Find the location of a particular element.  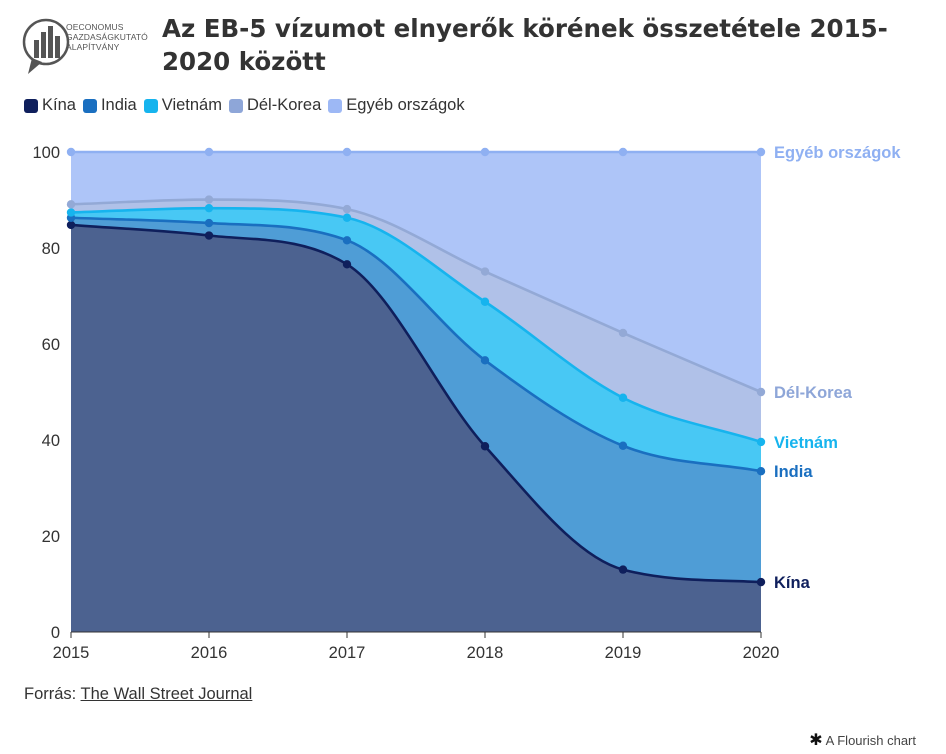

series-end-label-egyeb-orszagok: Egyéb országok is located at coordinates (837, 153).